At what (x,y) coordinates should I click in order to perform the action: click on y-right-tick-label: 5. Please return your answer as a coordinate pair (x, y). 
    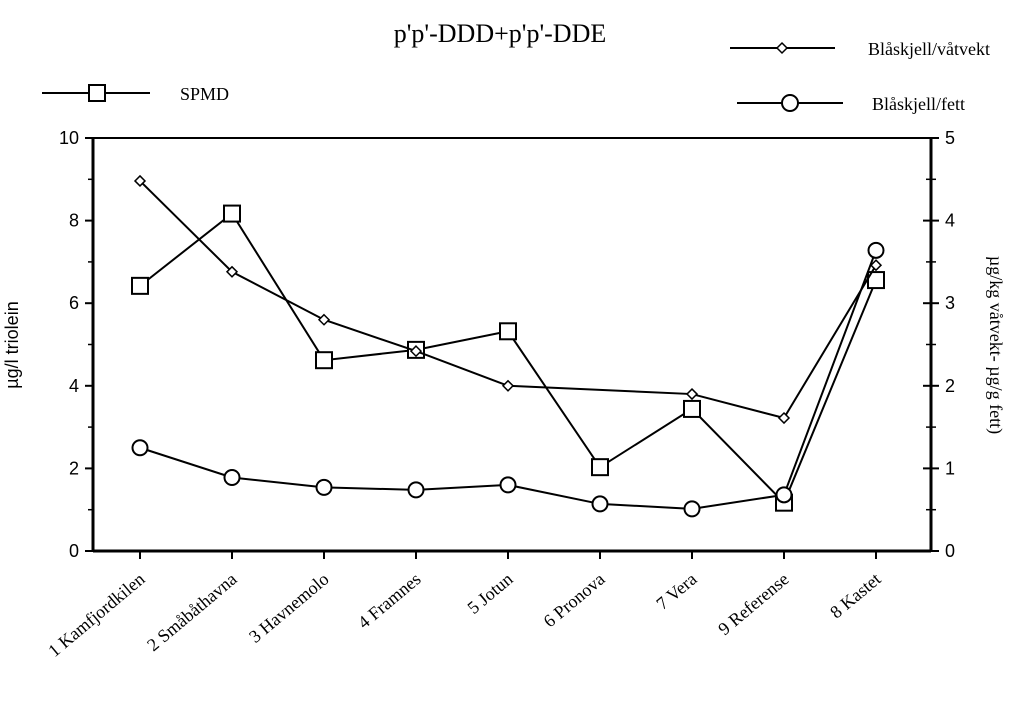
    Looking at the image, I should click on (950, 138).